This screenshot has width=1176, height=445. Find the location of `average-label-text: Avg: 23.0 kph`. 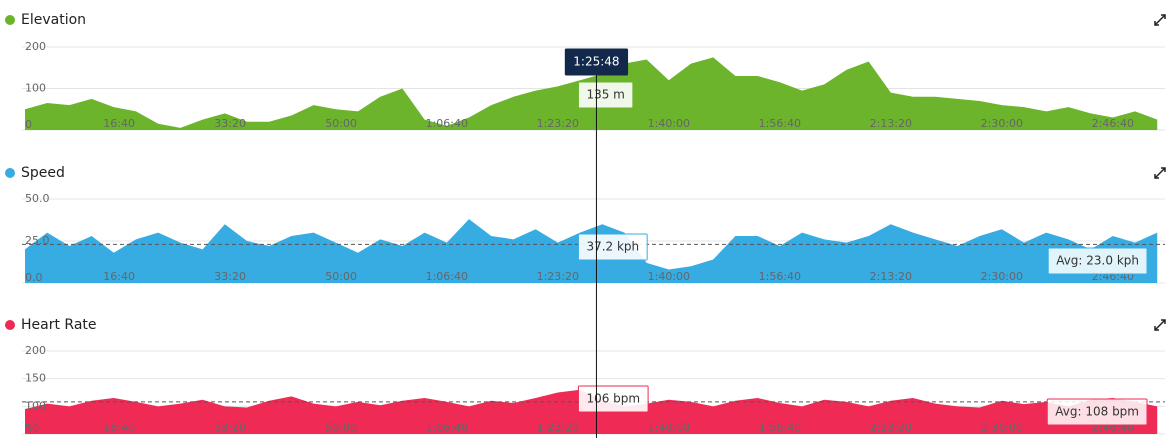

average-label-text: Avg: 23.0 kph is located at coordinates (1097, 261).